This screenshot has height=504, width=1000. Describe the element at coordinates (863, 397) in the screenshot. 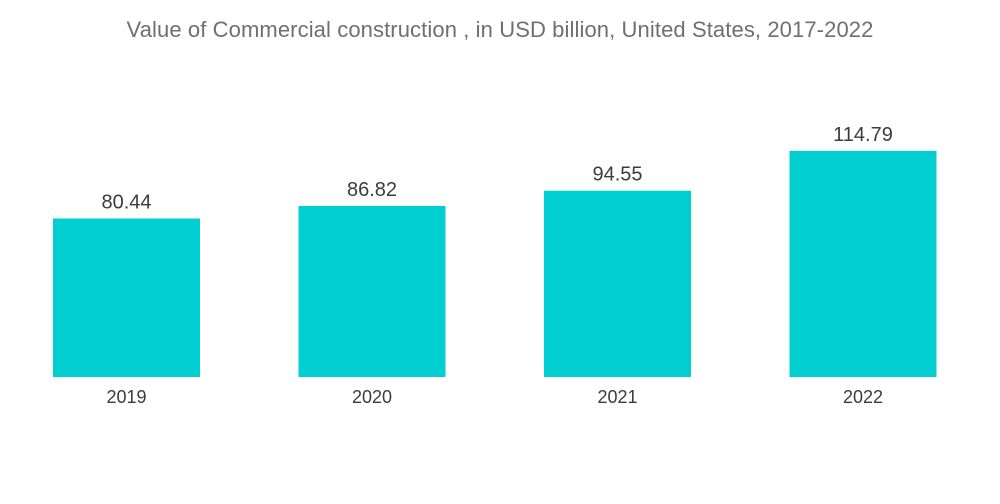

I see `x-tick-label-2022: 2022` at that location.